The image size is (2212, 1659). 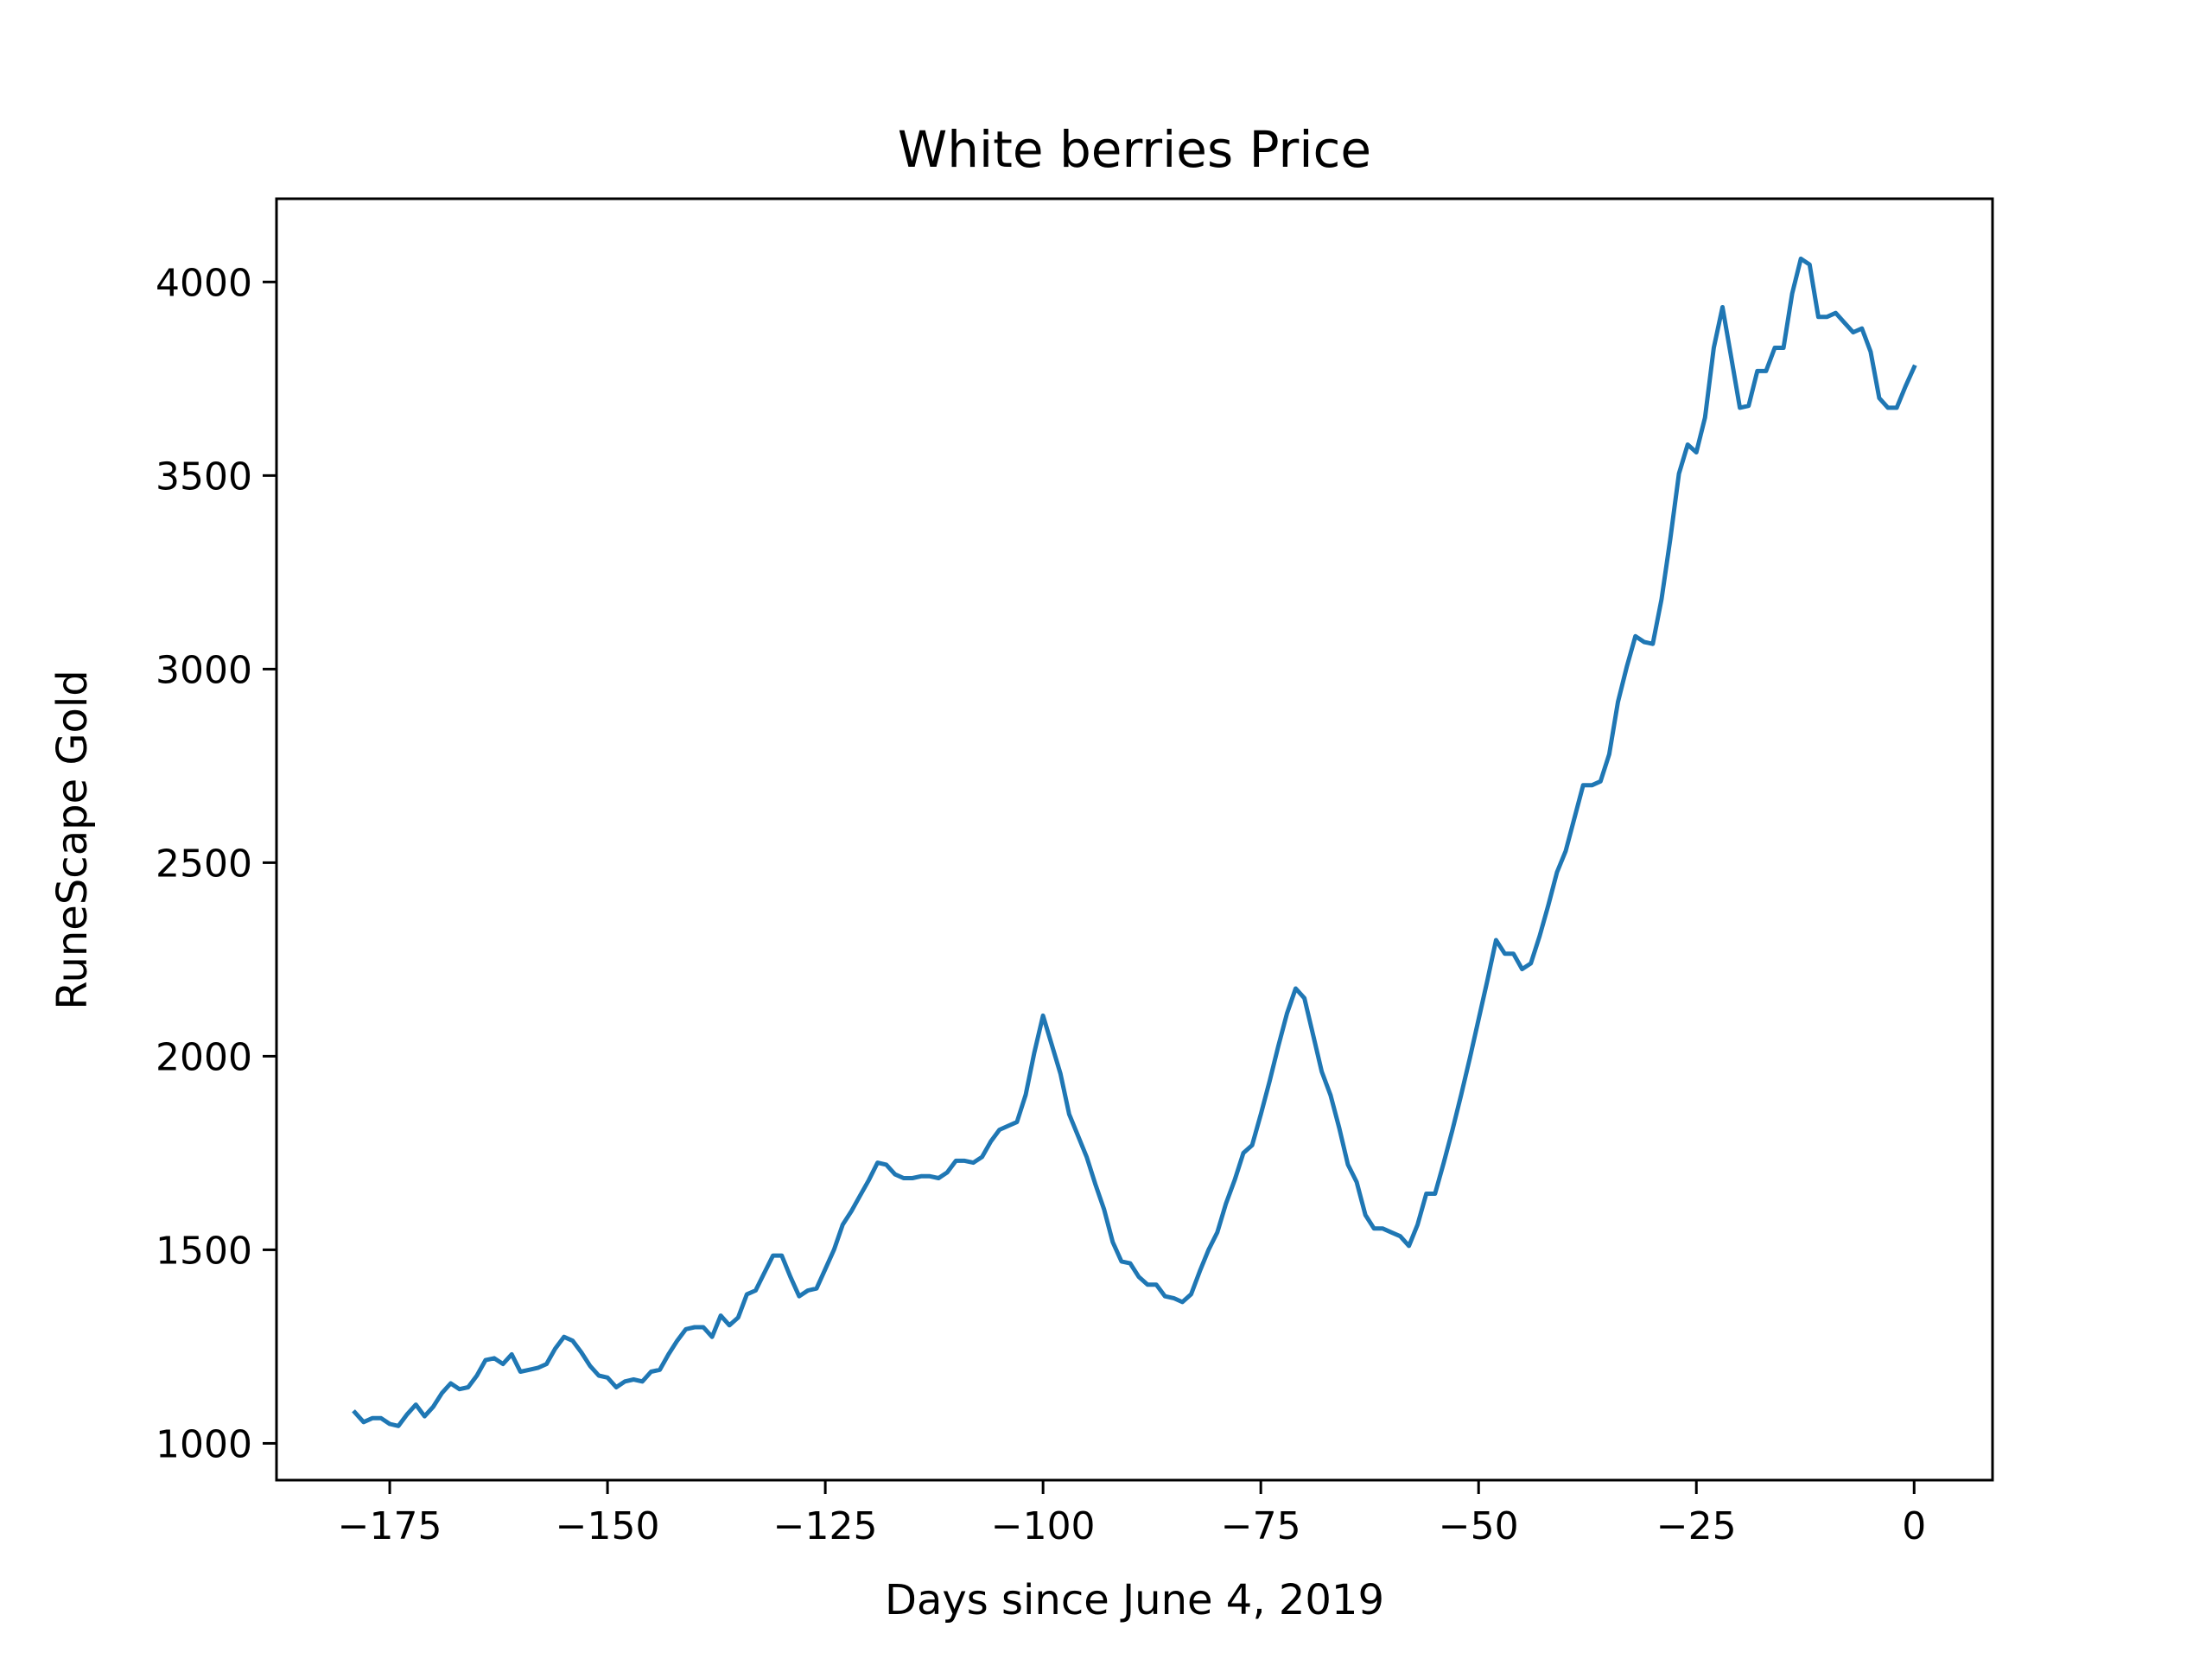 What do you see at coordinates (204, 1057) in the screenshot?
I see `y-tick-label: 2000` at bounding box center [204, 1057].